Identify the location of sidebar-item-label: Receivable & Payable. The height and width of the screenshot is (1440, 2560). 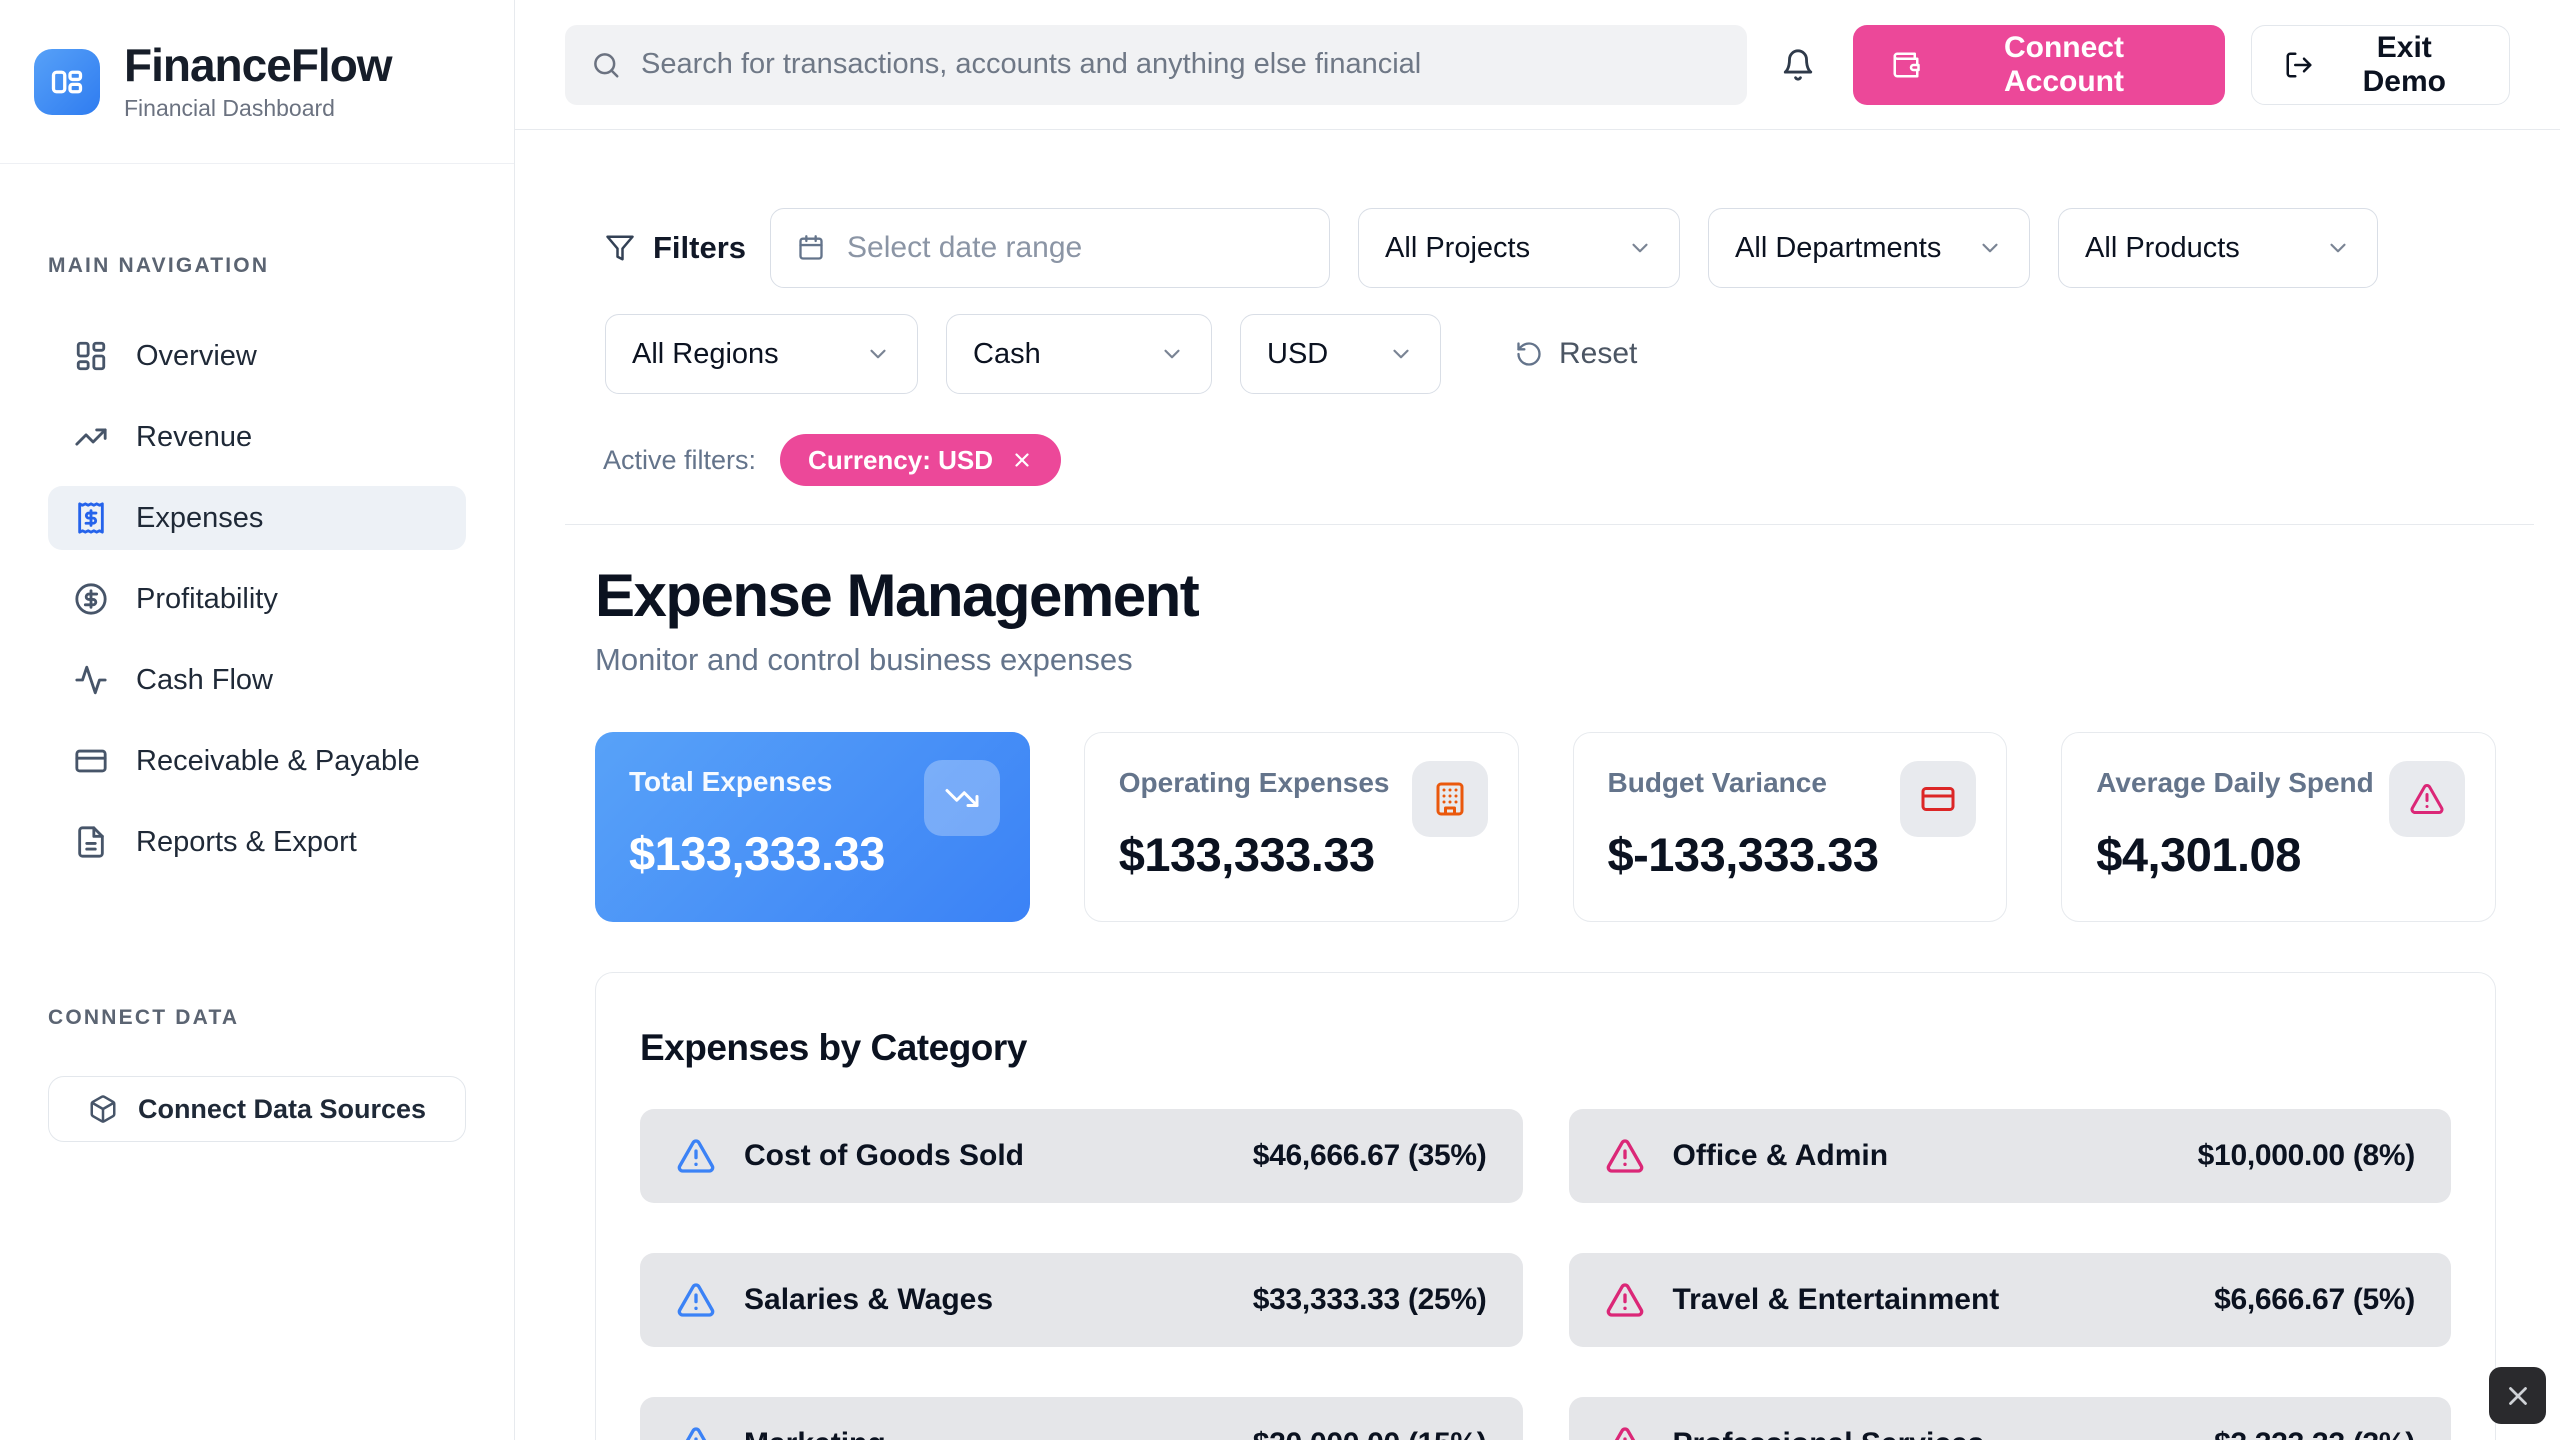
(278, 760).